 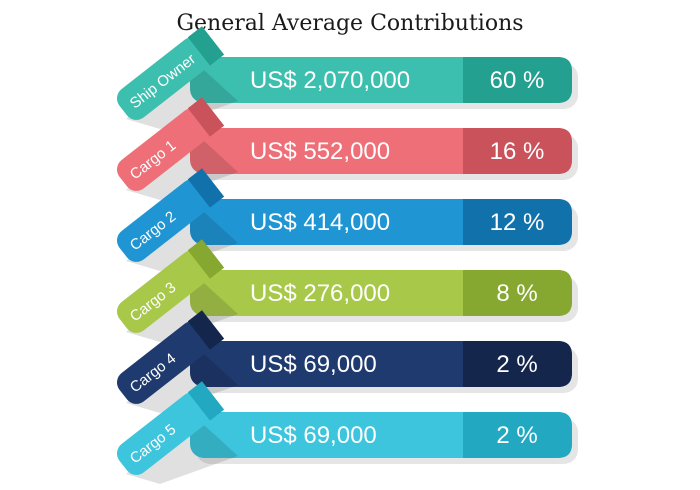 I want to click on percent-value: 12 %, so click(x=517, y=222).